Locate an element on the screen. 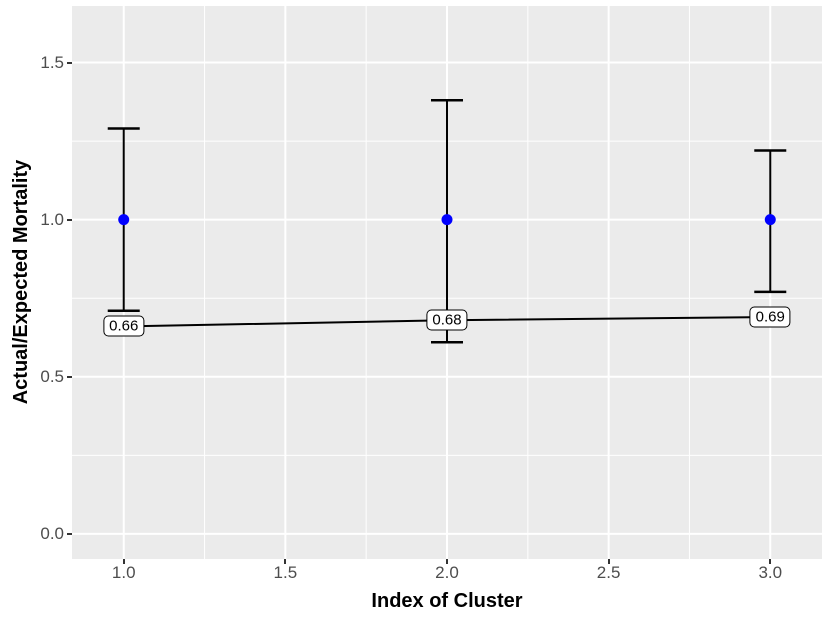 This screenshot has width=830, height=623. x-tick-label: 1.5 is located at coordinates (285, 572).